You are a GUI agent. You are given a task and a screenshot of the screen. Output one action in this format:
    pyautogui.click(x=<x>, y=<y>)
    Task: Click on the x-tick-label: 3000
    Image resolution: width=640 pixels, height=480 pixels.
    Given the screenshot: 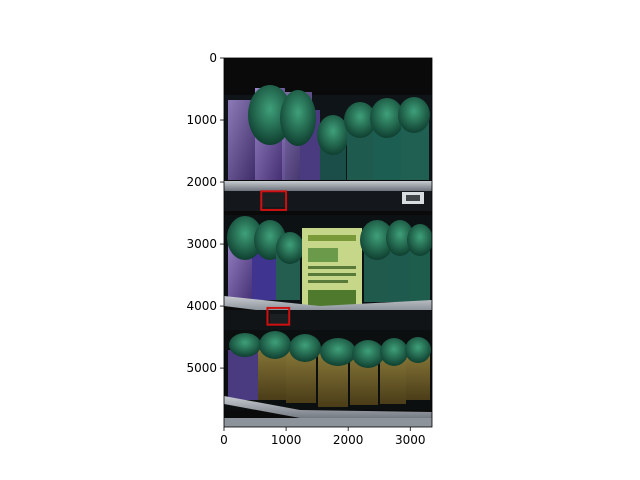 What is the action you would take?
    pyautogui.click(x=410, y=440)
    